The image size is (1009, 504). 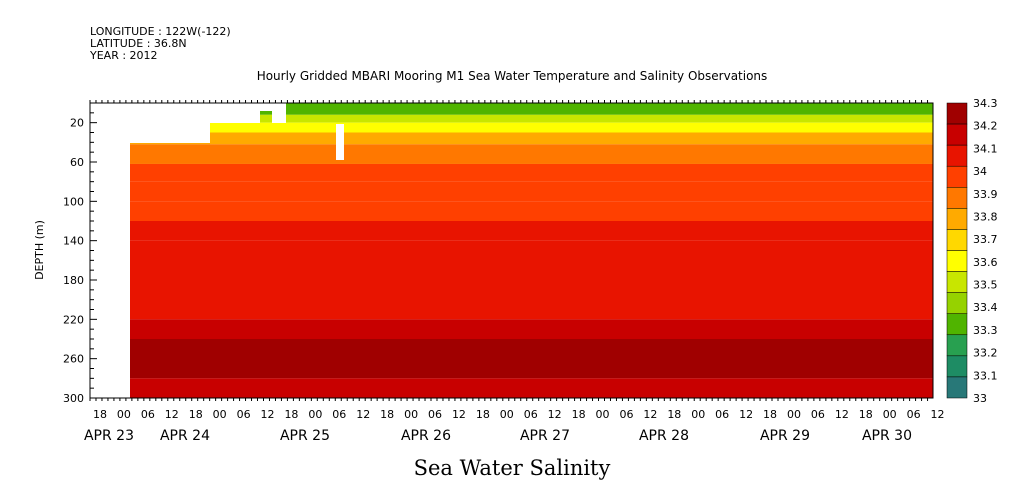 I want to click on x-date-label: APR 26, so click(x=426, y=436).